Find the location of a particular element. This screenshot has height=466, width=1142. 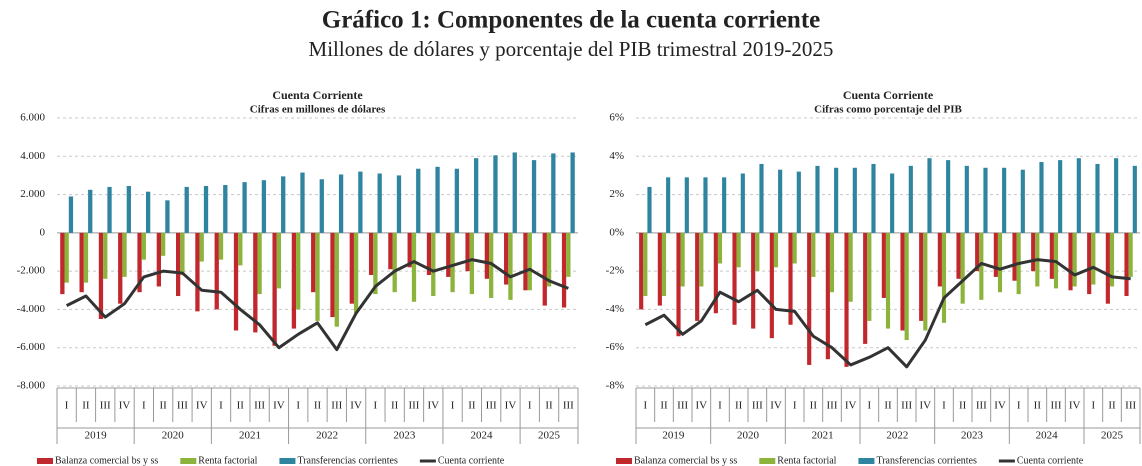

x-group-label: 2020 is located at coordinates (748, 436).